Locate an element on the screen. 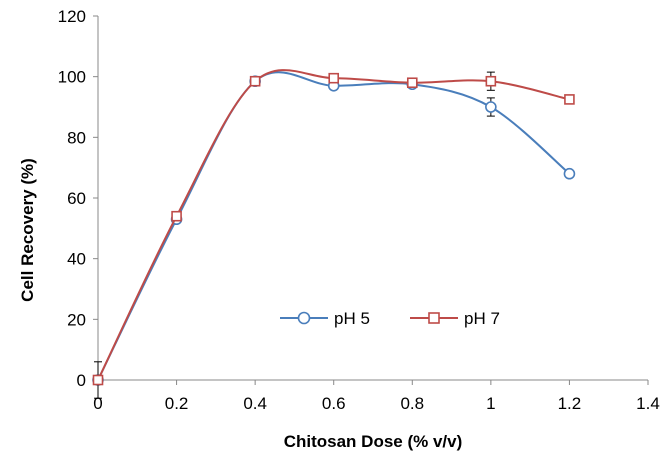 The image size is (665, 460). x-tick-label: 1.2 is located at coordinates (570, 403).